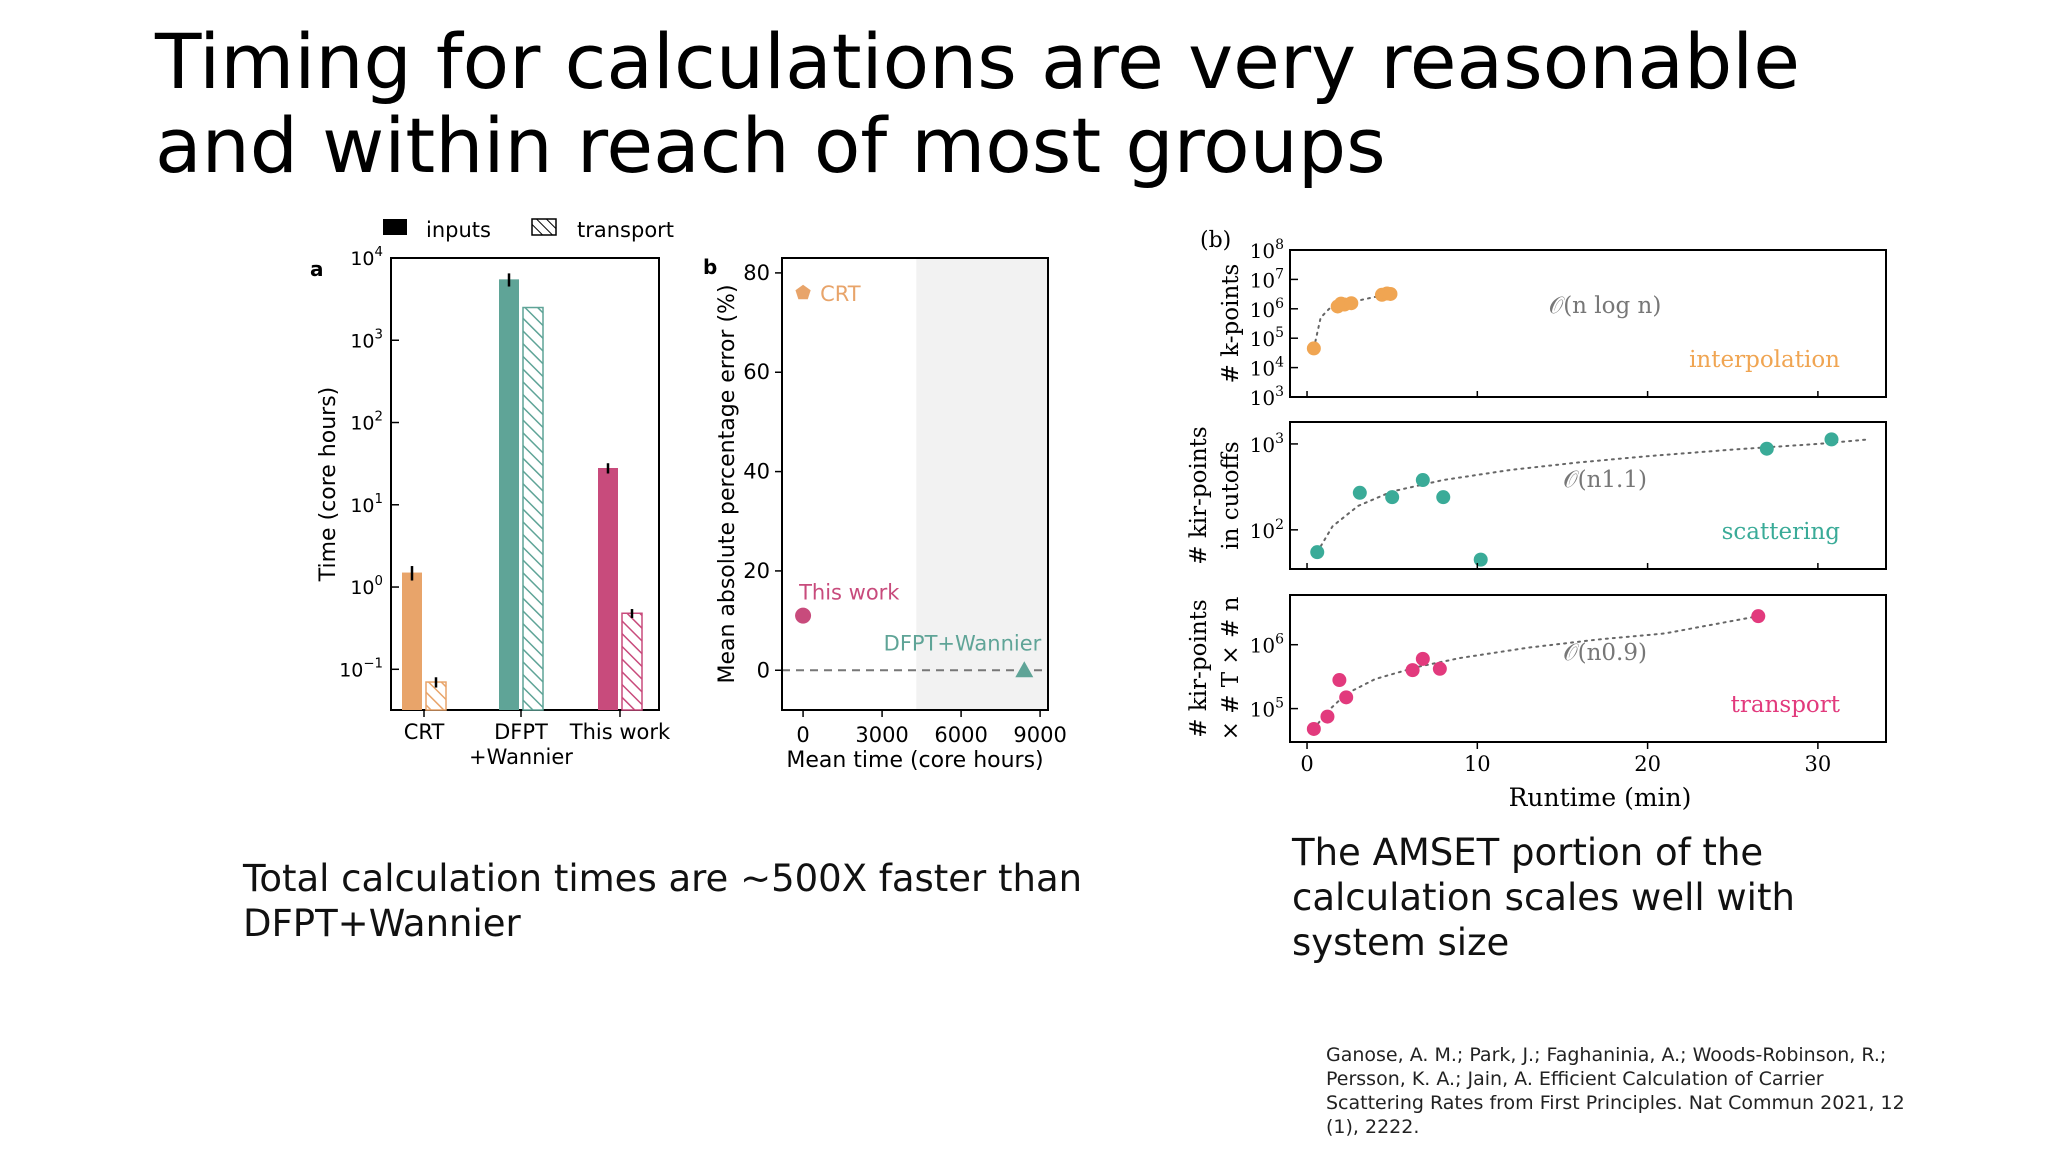 The width and height of the screenshot is (2048, 1152). Describe the element at coordinates (802, 735) in the screenshot. I see `panel-b-x-tick-label: 0` at that location.